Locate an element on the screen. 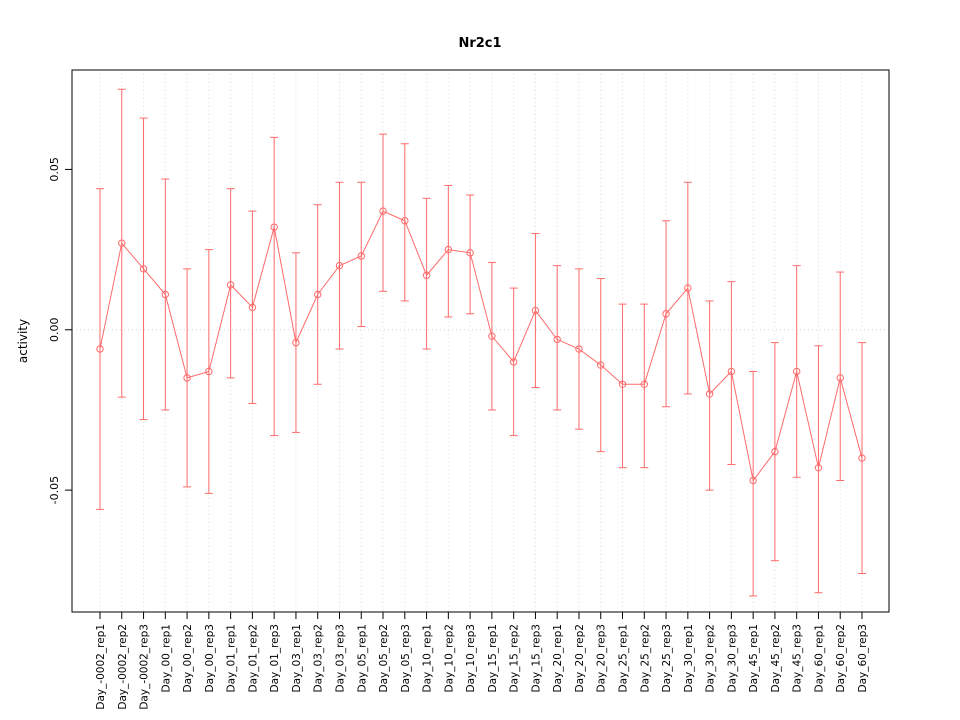  x-tick-label: Day_00_rep2 is located at coordinates (188, 658).